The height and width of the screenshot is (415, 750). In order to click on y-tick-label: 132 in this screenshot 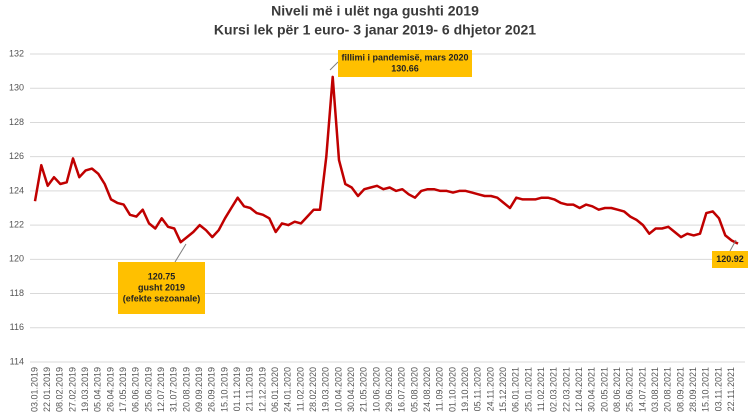, I will do `click(16, 53)`.